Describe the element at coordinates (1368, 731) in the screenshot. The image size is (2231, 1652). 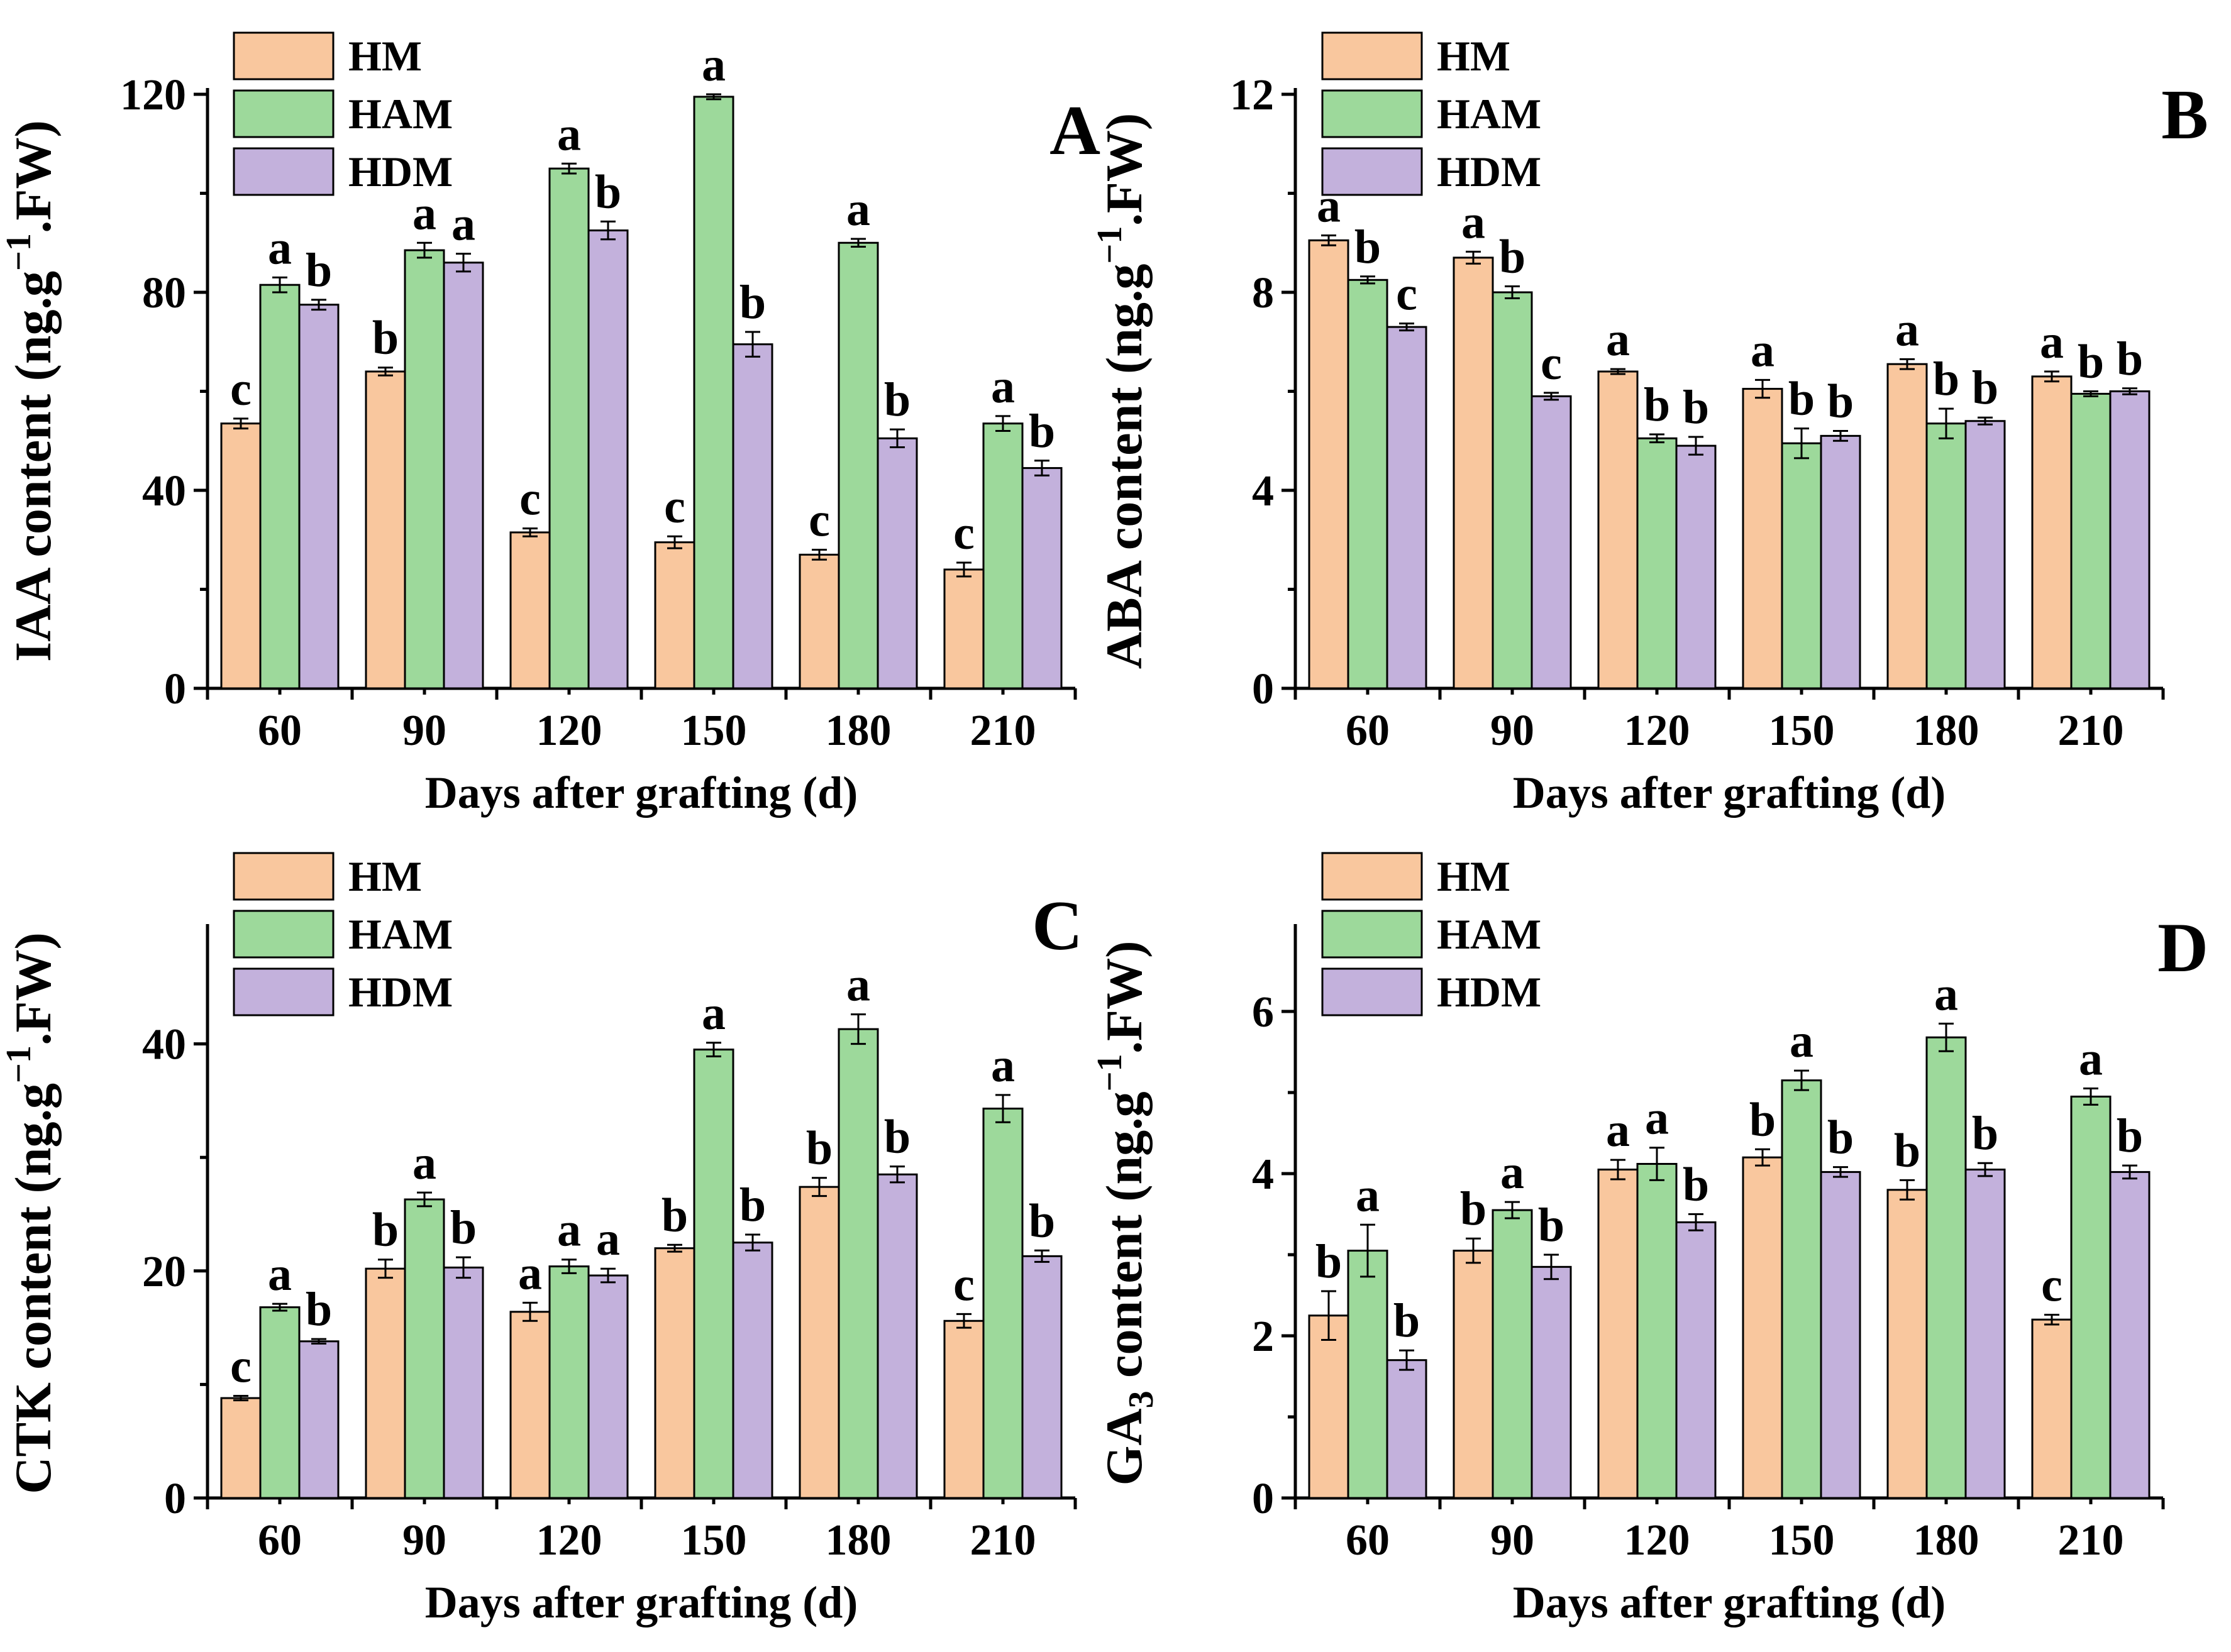
I see `x-tick-label: 60` at that location.